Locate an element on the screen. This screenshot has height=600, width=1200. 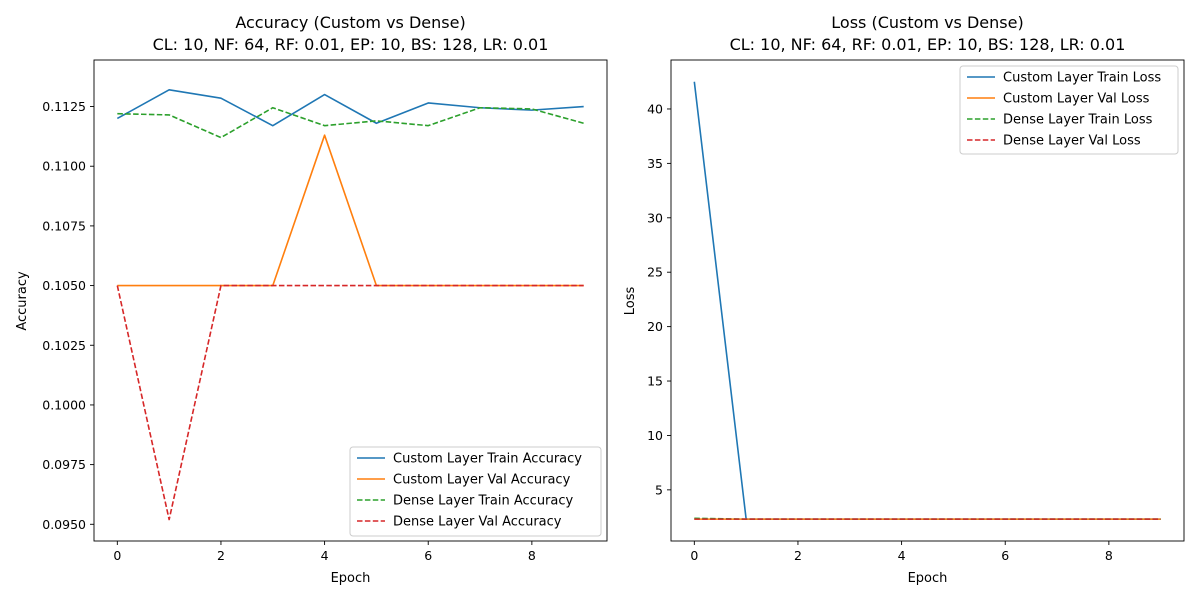
accuracy-legend-box is located at coordinates (475, 491).